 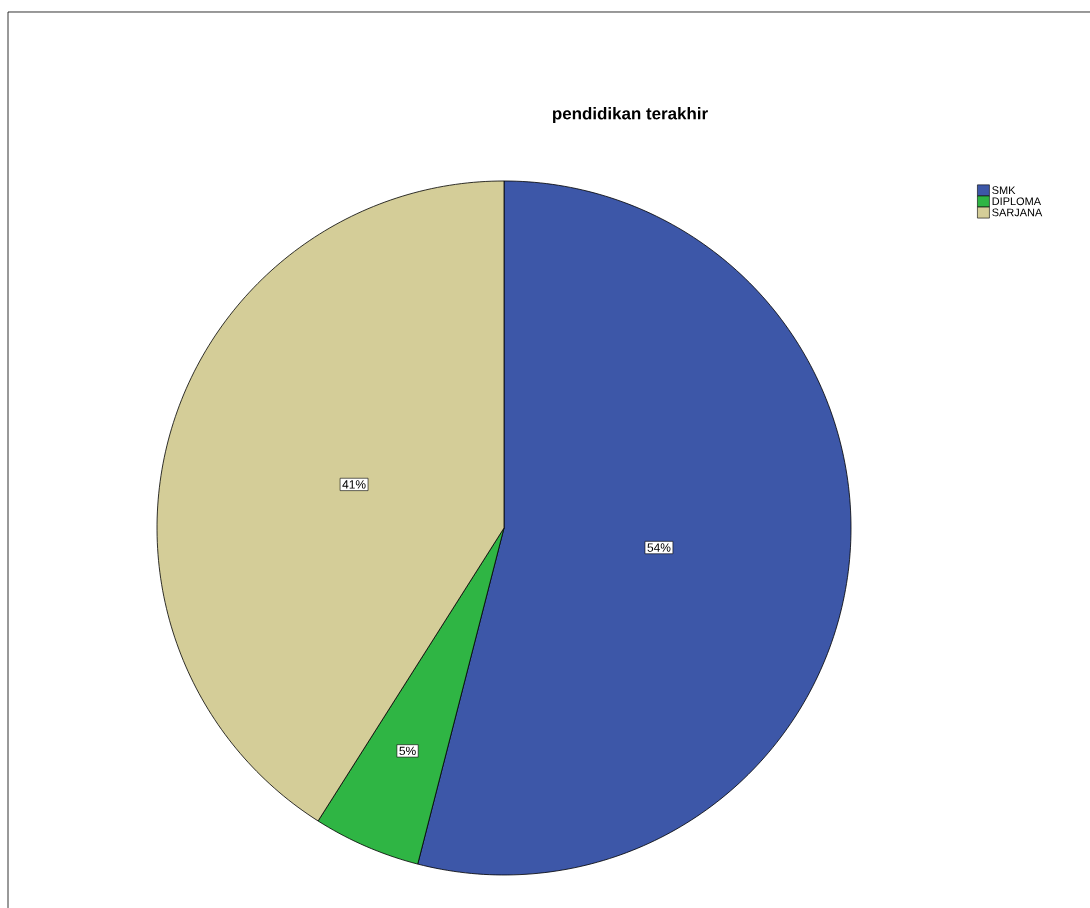 I want to click on legend-label: SARJANA, so click(x=1017, y=212).